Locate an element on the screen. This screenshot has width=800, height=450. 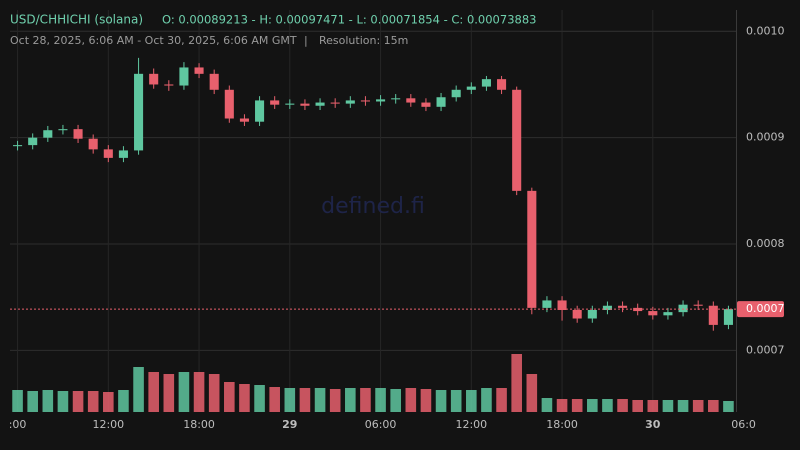
resolution: Resolution: 15m is located at coordinates (363, 40).